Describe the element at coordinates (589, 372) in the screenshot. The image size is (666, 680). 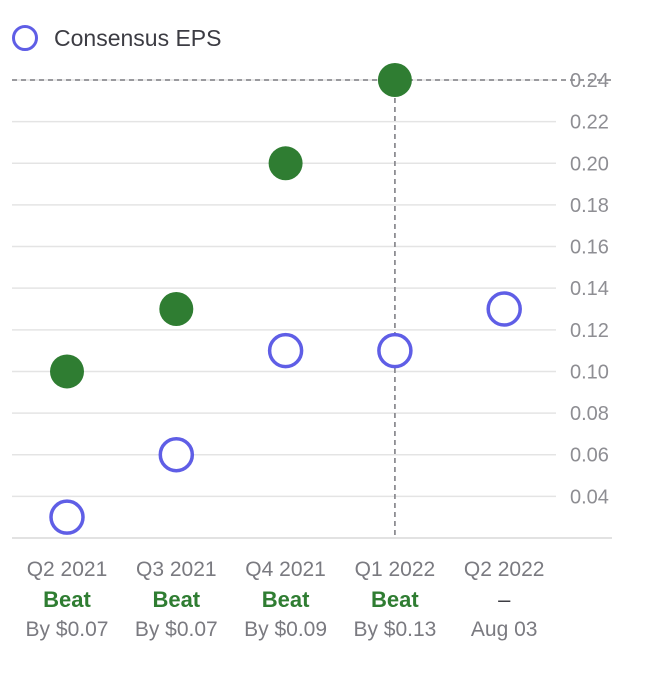
I see `y-tick-label: 0.10` at that location.